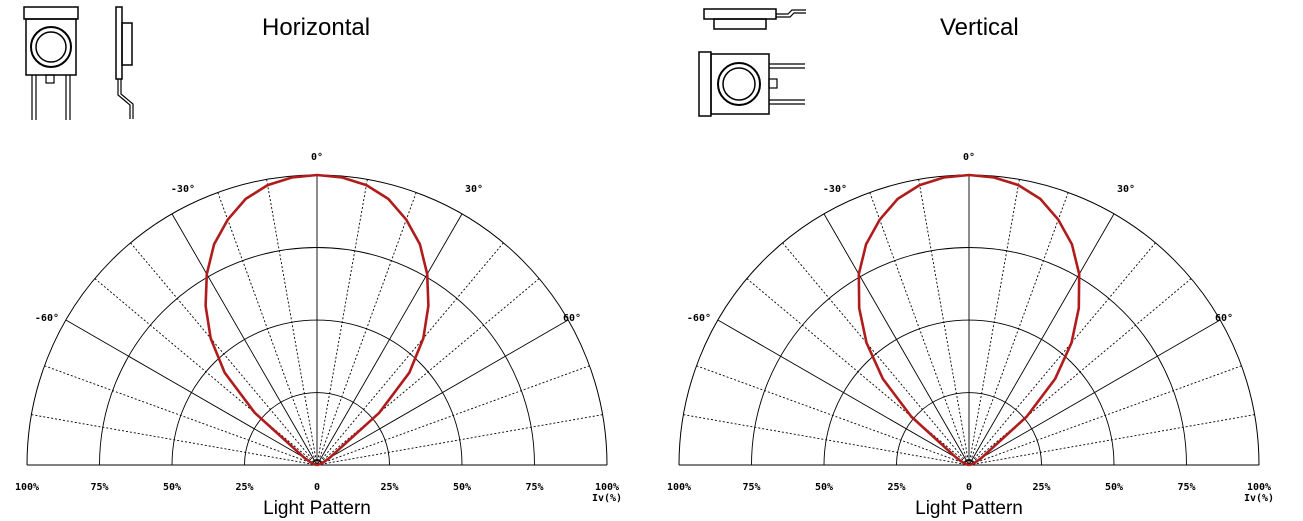  Describe the element at coordinates (754, 19) in the screenshot. I see `led-top-view-icon` at that location.